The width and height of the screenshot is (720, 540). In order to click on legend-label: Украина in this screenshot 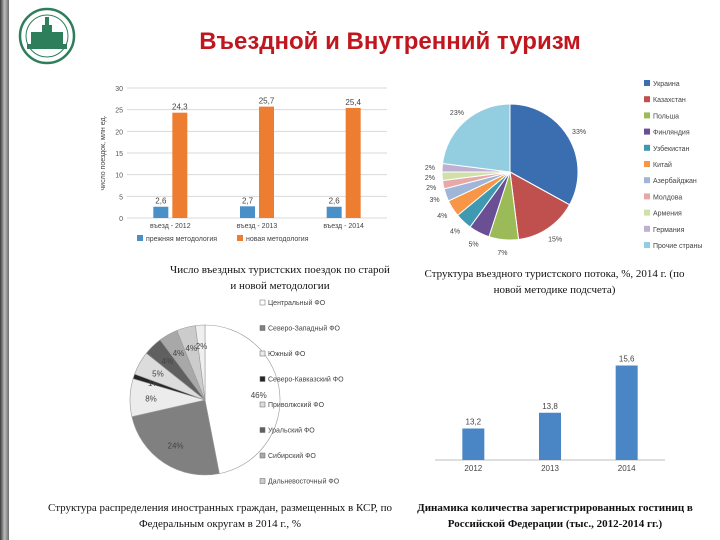, I will do `click(666, 84)`.